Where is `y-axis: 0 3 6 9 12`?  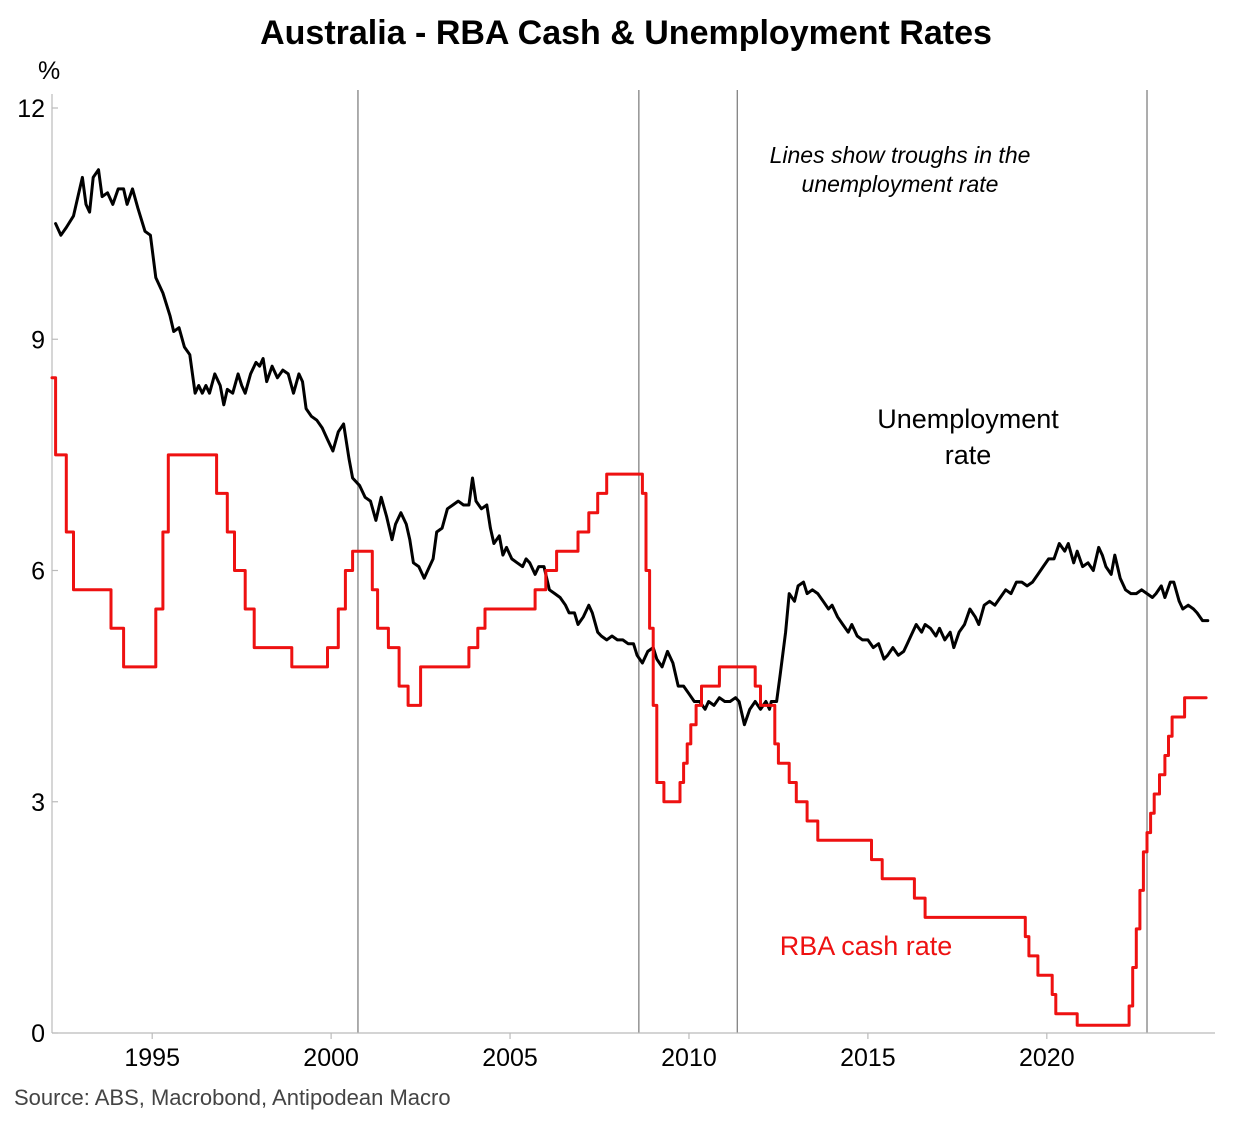
y-axis: 0 3 6 9 12 is located at coordinates (37, 571).